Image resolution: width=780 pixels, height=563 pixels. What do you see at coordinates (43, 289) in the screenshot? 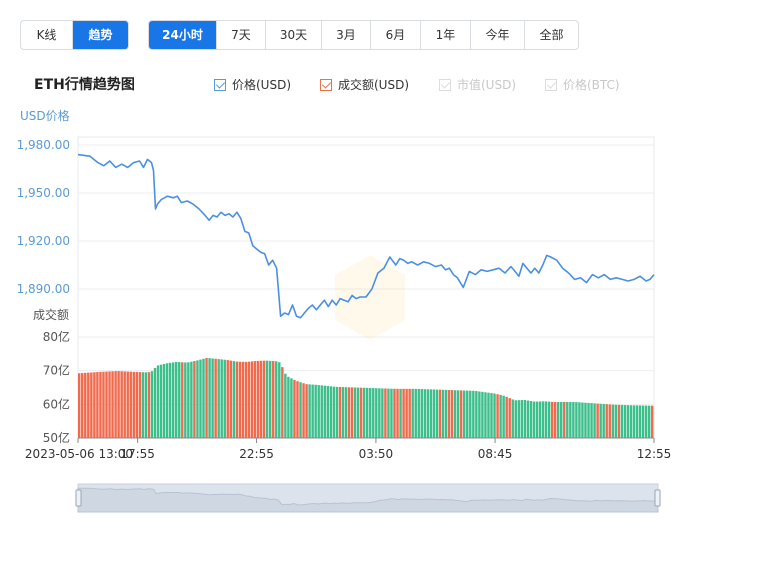
I see `price-tick-label: 1,890.00` at bounding box center [43, 289].